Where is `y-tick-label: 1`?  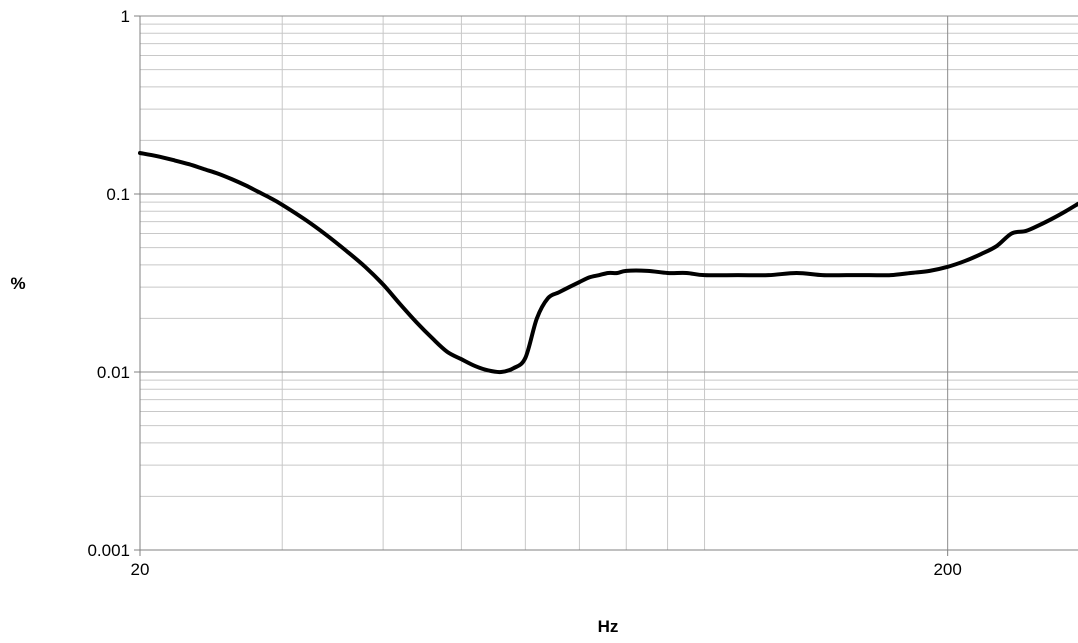 y-tick-label: 1 is located at coordinates (125, 16).